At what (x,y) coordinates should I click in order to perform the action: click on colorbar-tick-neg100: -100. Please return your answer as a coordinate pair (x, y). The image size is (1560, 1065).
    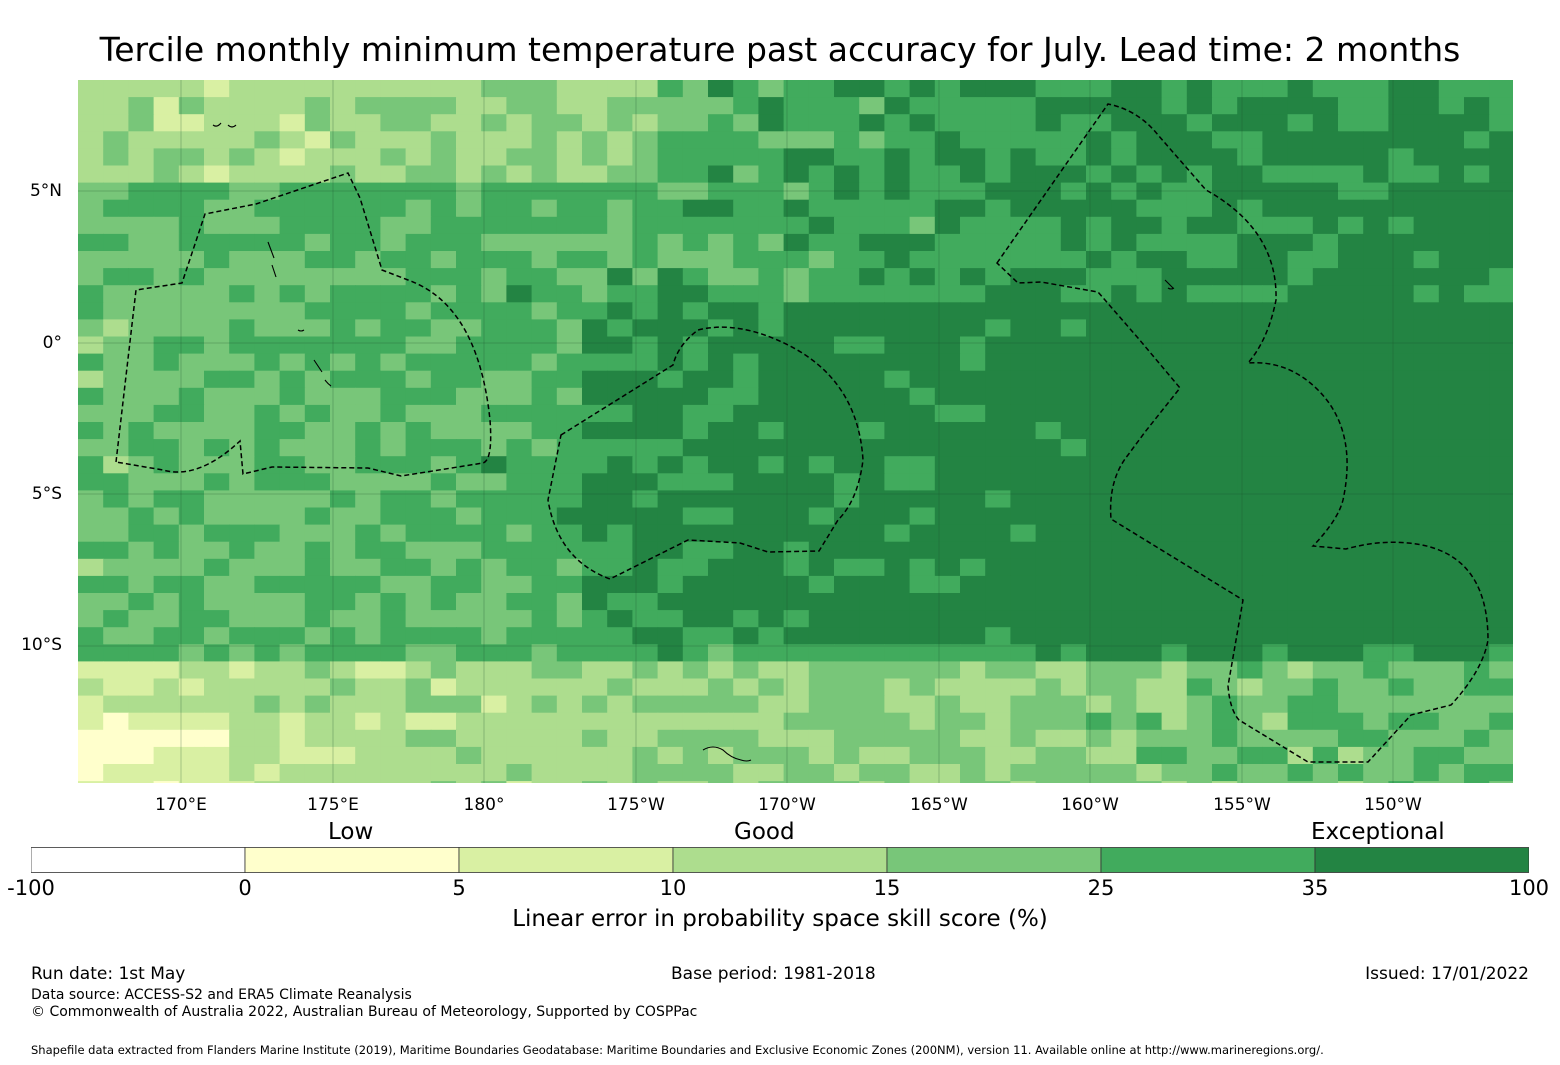
    Looking at the image, I should click on (31, 888).